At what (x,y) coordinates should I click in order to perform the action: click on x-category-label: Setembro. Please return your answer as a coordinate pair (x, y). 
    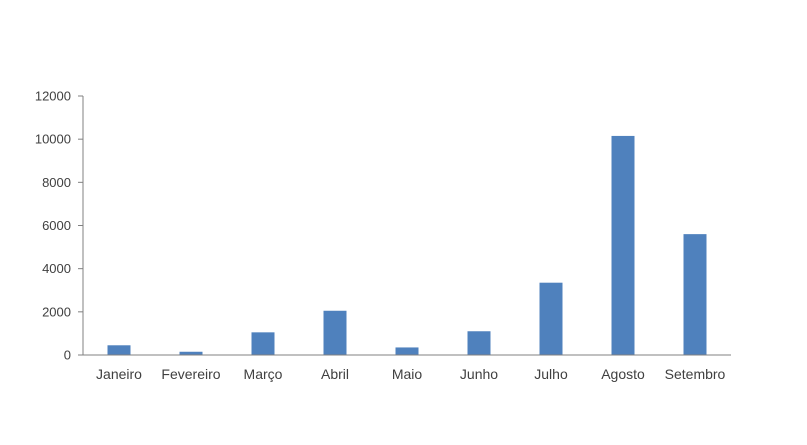
    Looking at the image, I should click on (695, 374).